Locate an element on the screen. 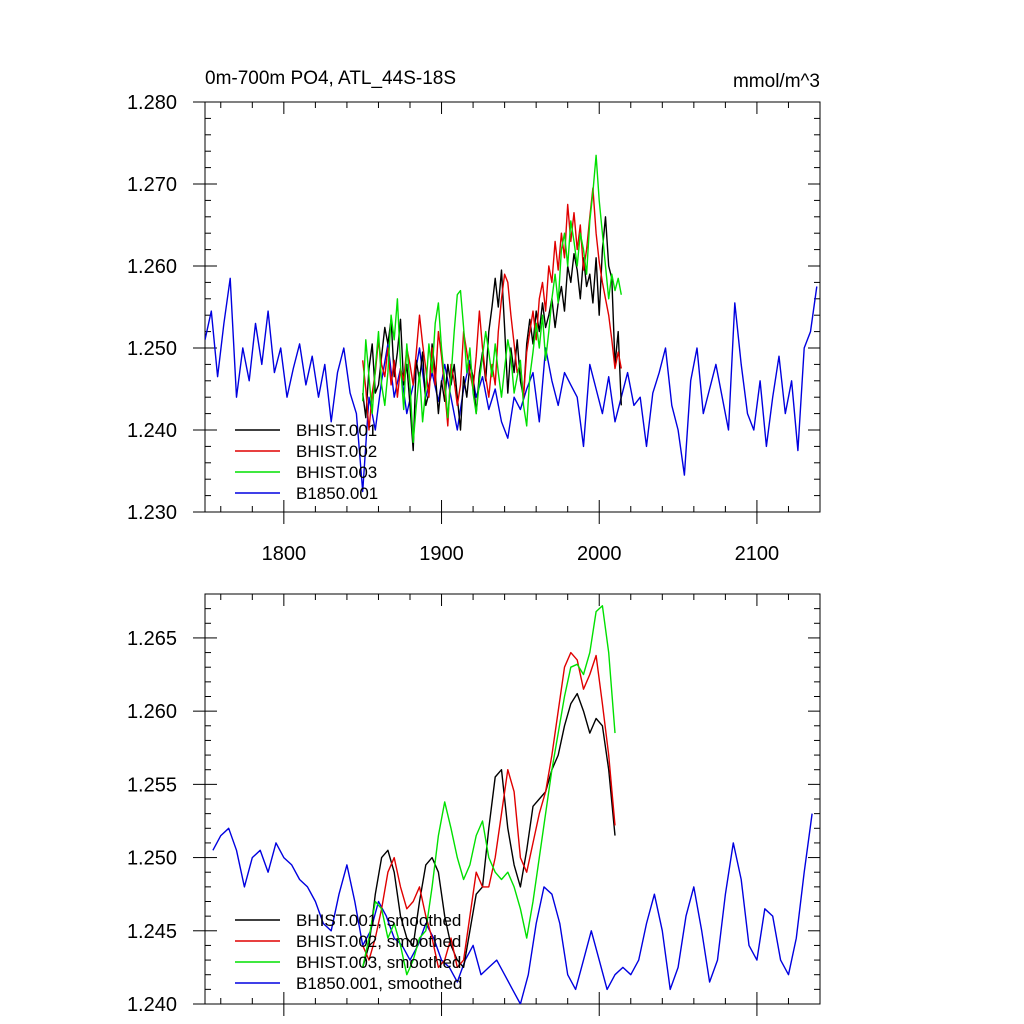 The width and height of the screenshot is (1024, 1024). legend-label: BHIST.001, smoothed is located at coordinates (378, 920).